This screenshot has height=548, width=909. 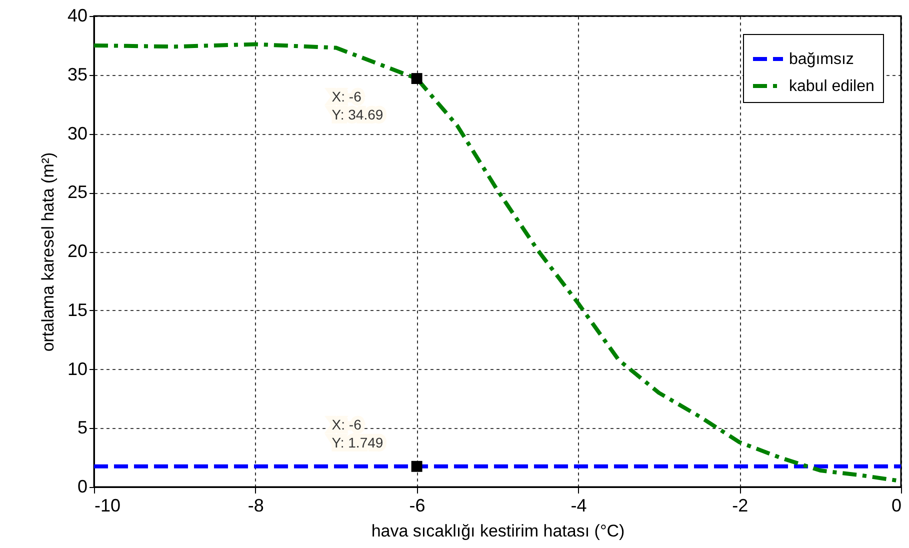 I want to click on y-tick-label: 10, so click(x=77, y=368).